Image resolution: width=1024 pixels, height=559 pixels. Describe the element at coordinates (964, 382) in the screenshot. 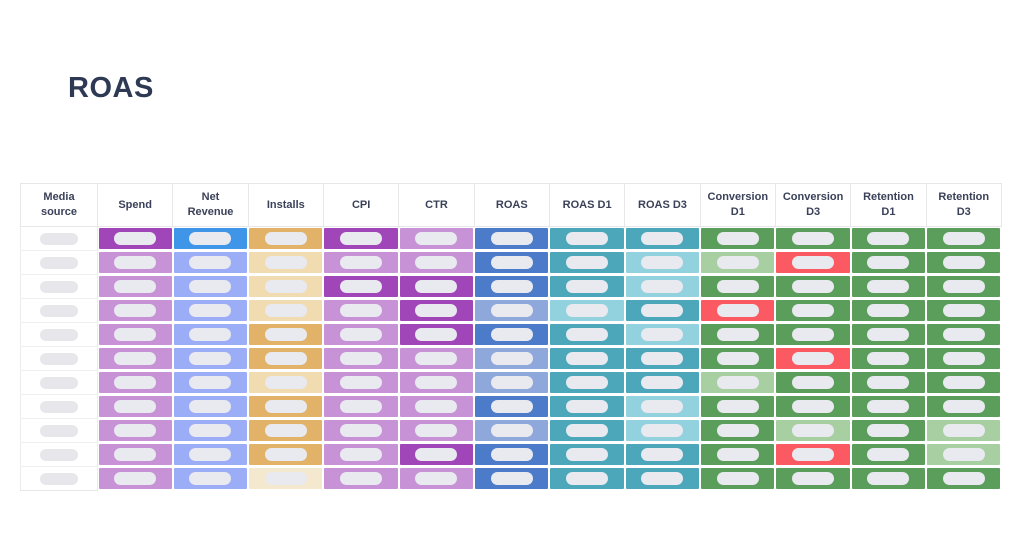

I see `cell-retention-d3` at that location.